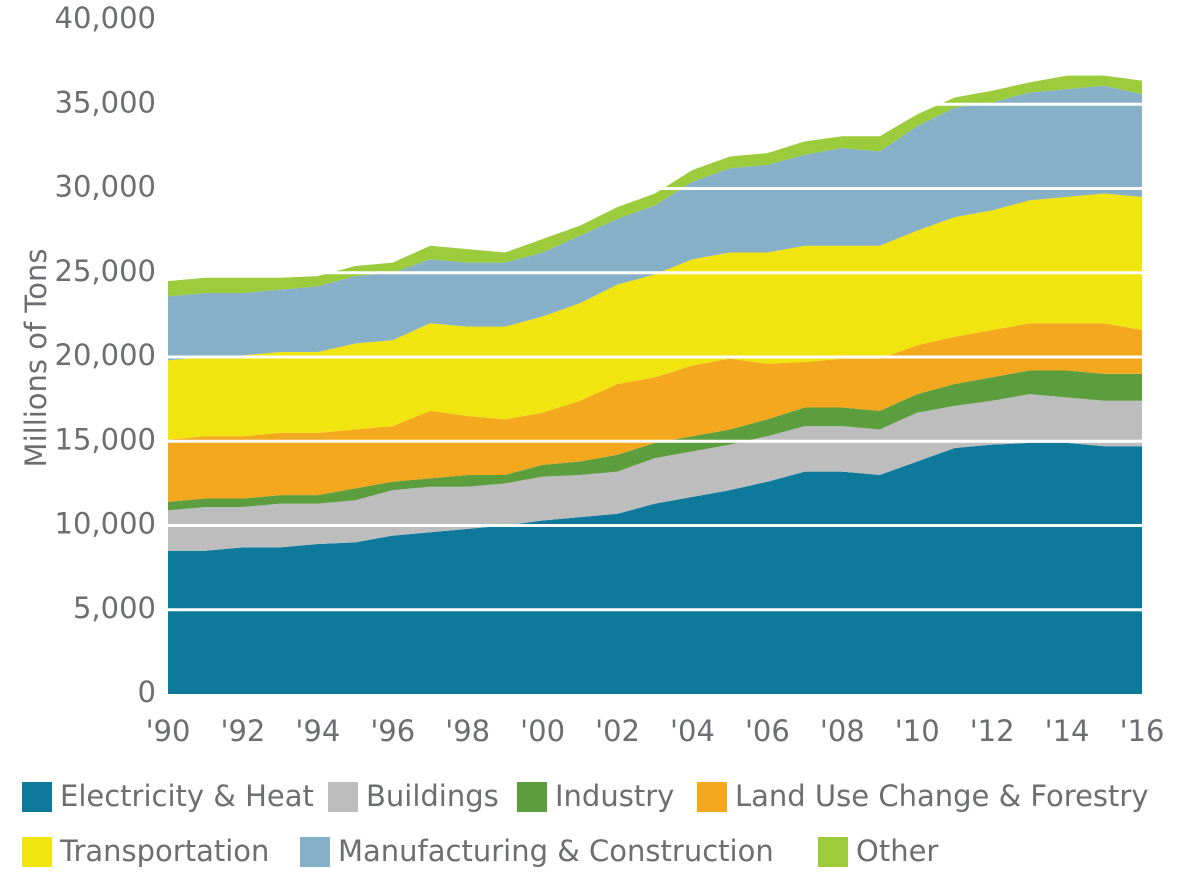  Describe the element at coordinates (105, 439) in the screenshot. I see `y-tick-label: 15,000` at that location.